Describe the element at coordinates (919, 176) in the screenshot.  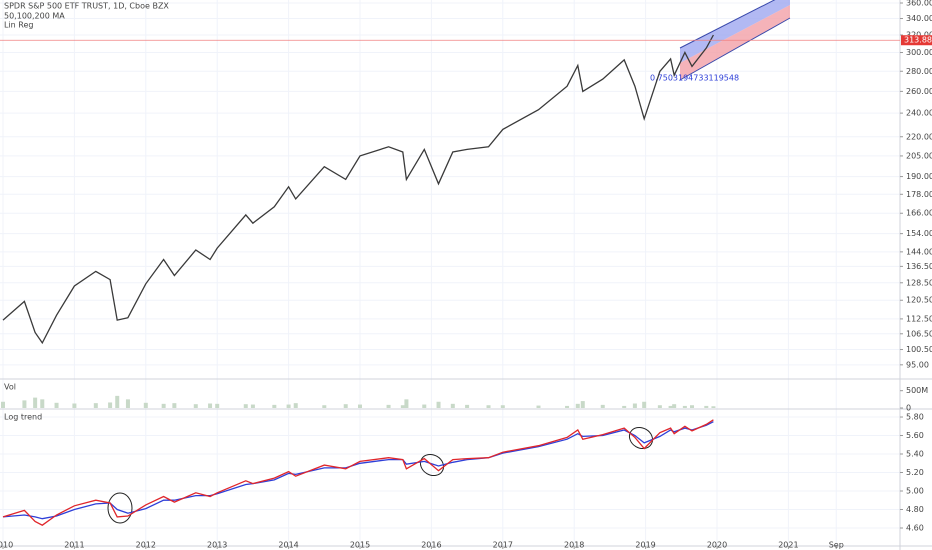
I see `y-tick-label: 190.00` at that location.